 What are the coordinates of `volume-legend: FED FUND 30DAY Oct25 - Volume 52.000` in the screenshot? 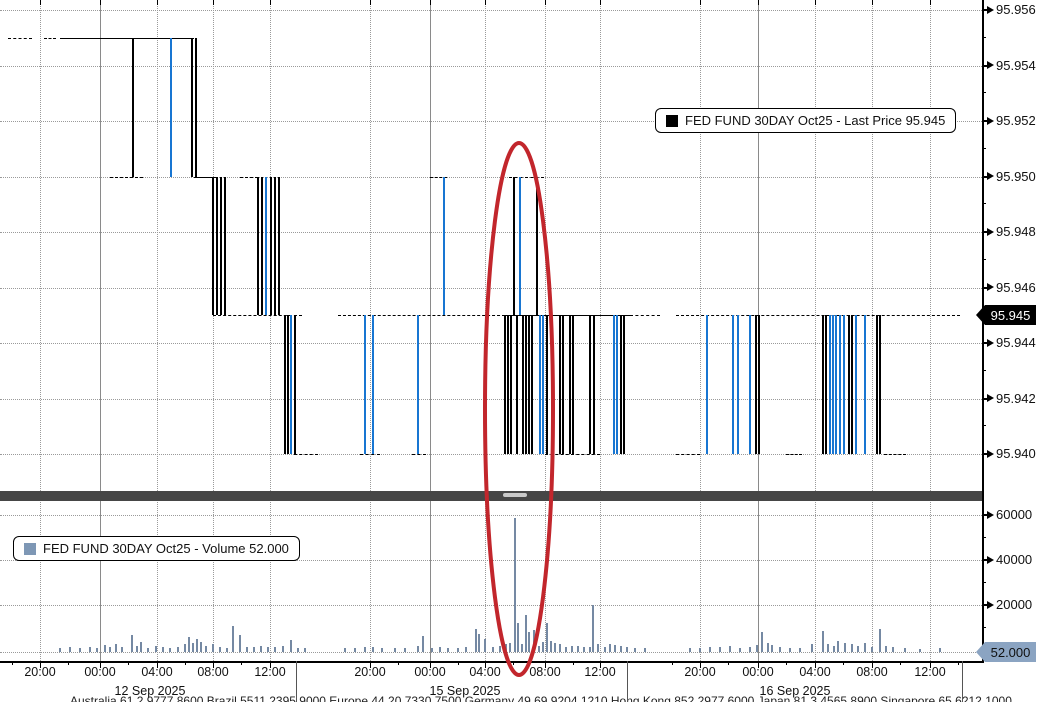 It's located at (156, 548).